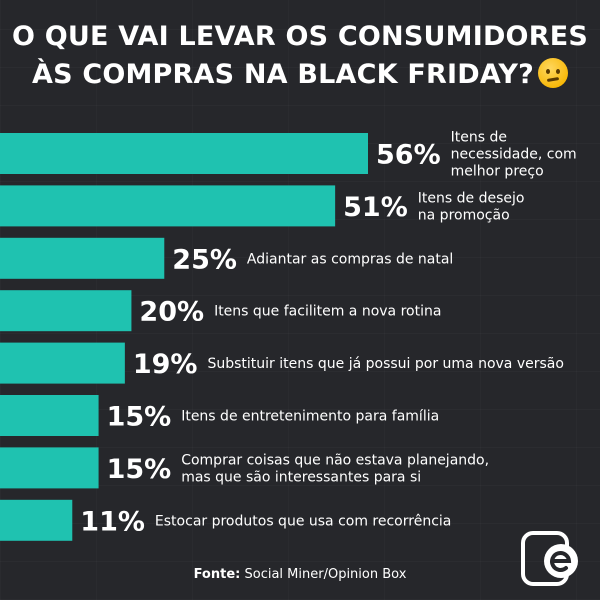  I want to click on chart-title-line-2: ÀS COMPRAS NA BLACK FRIDAY?, so click(300, 75).